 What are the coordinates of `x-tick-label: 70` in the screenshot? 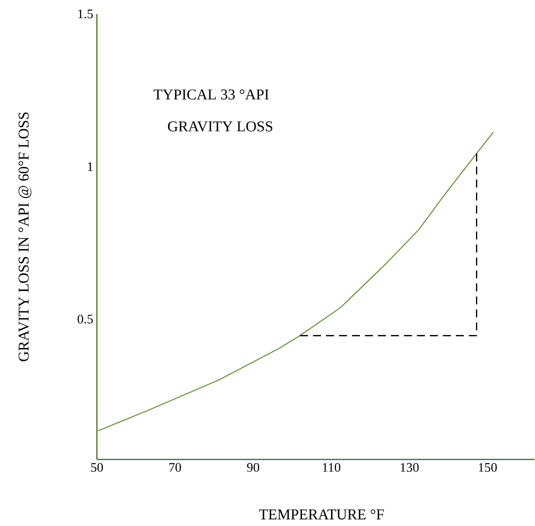 It's located at (175, 467).